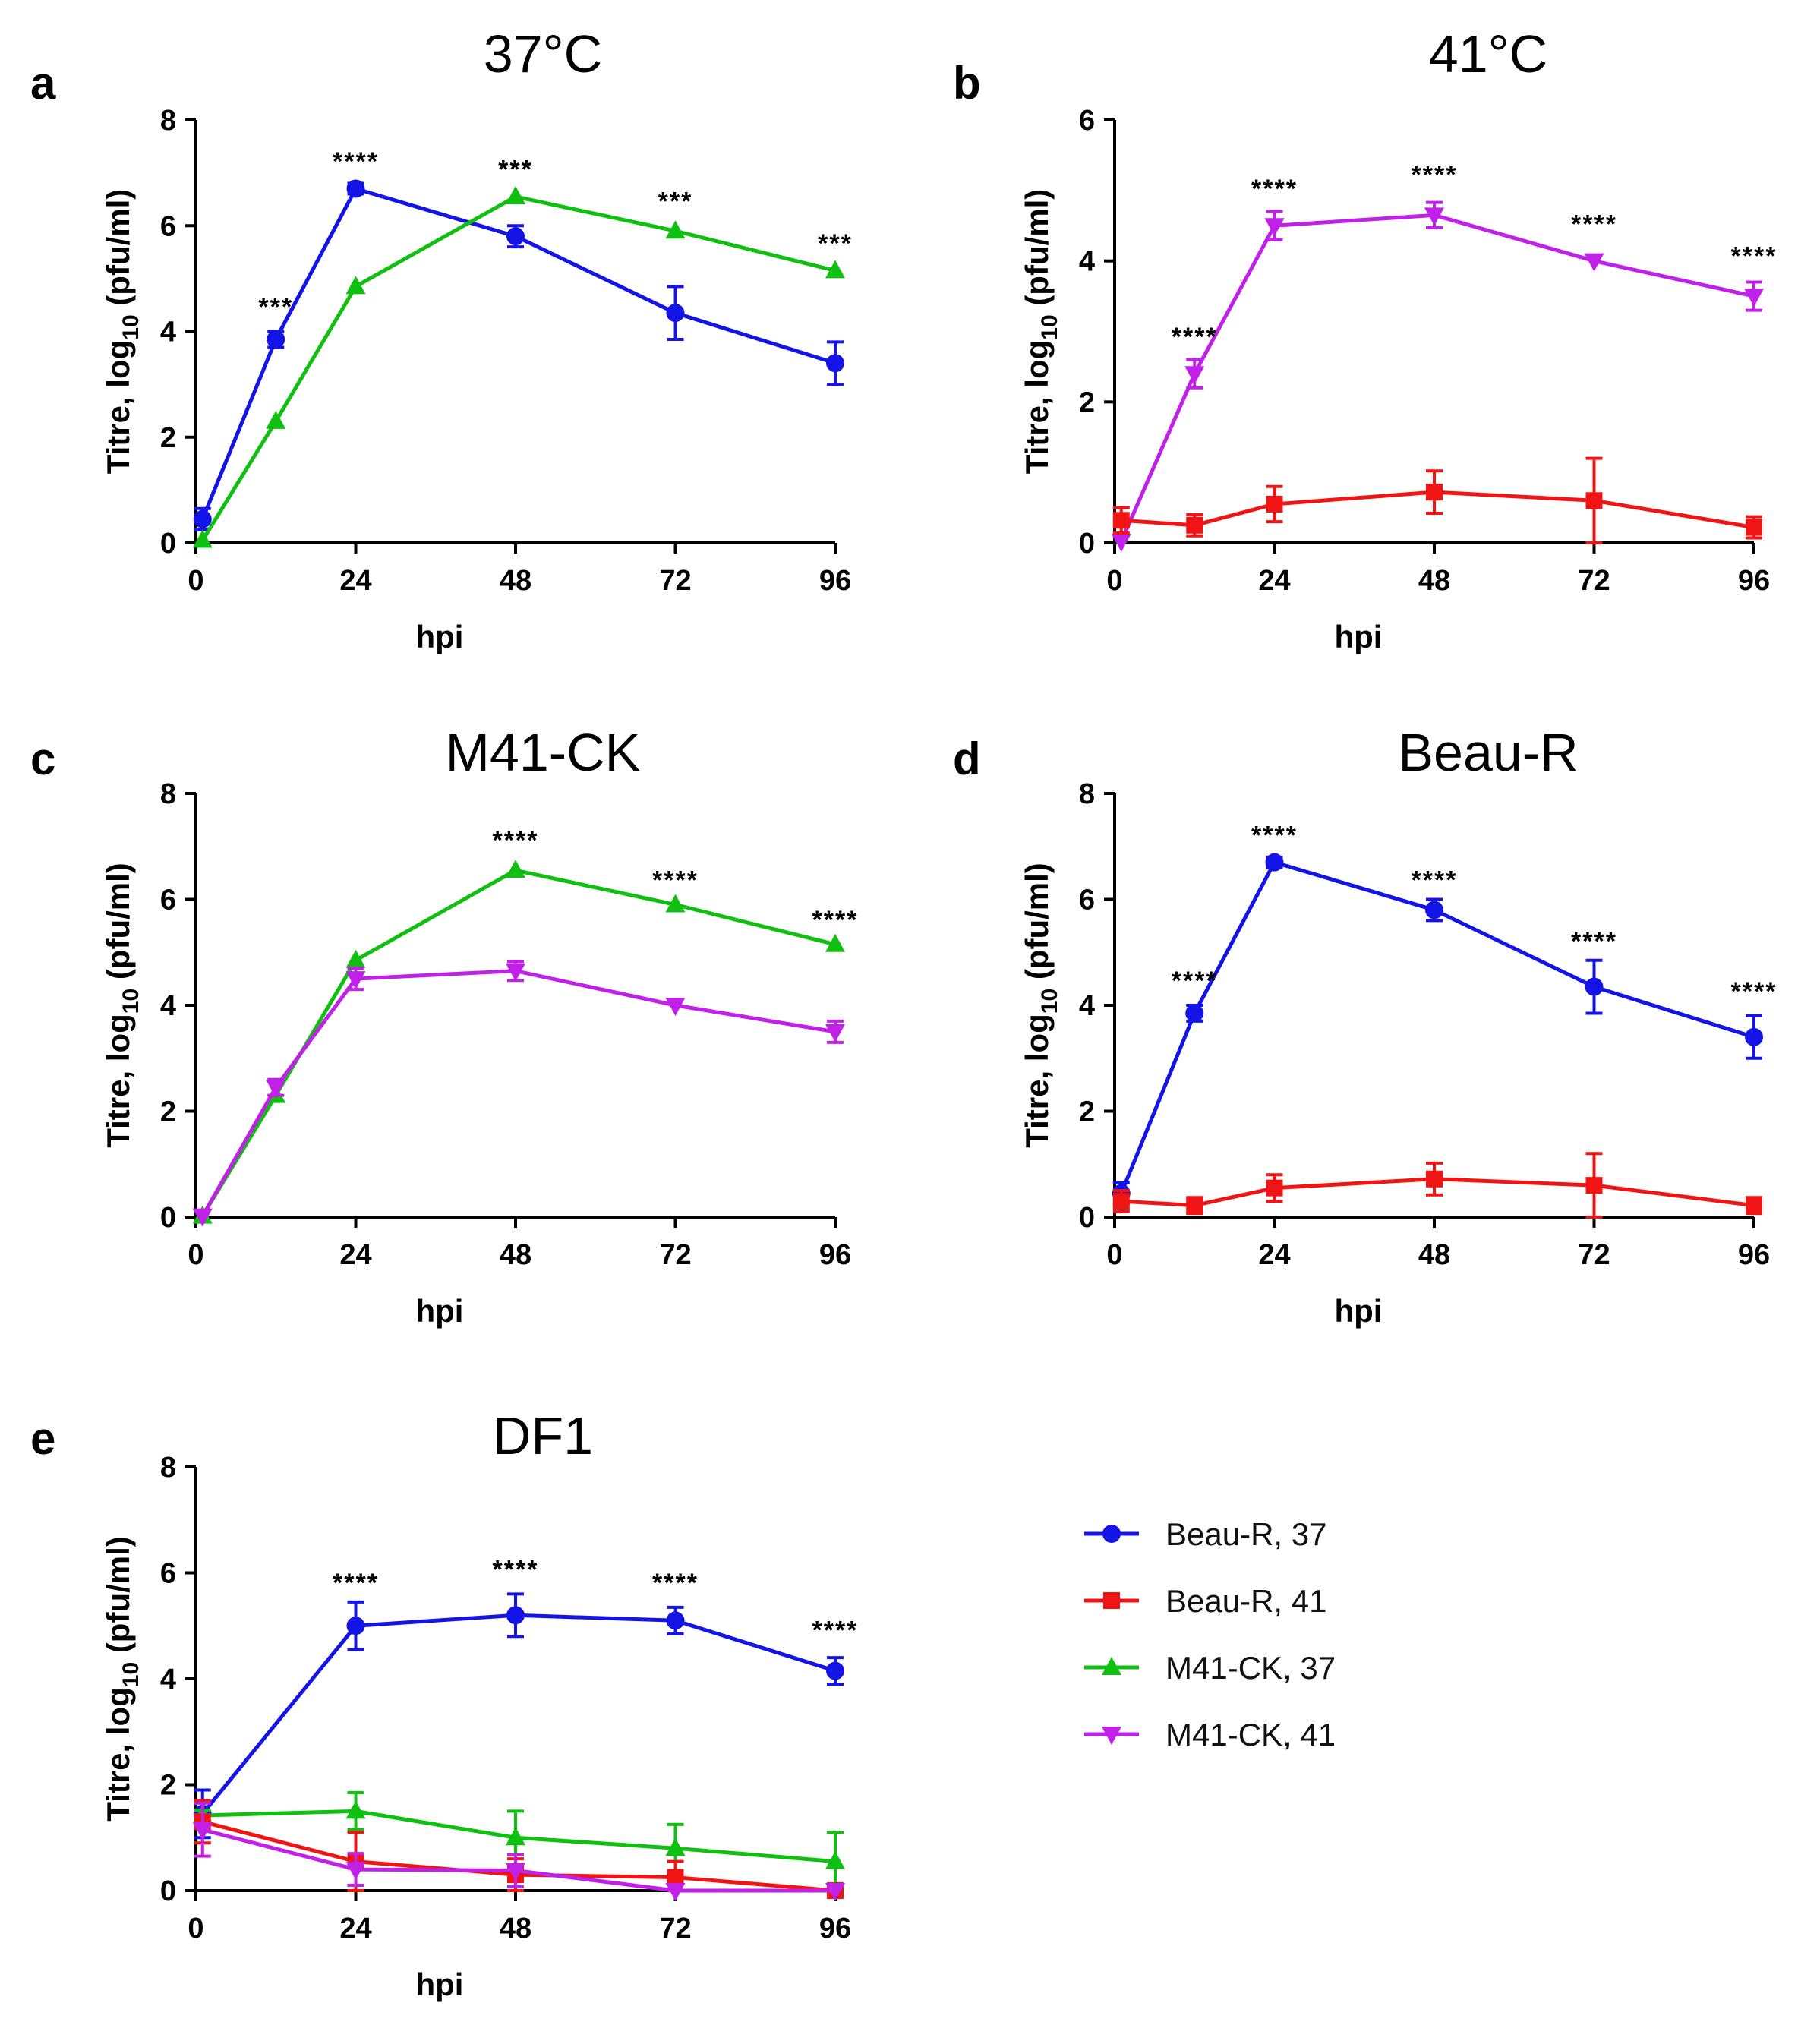 The width and height of the screenshot is (1820, 2025). What do you see at coordinates (515, 581) in the screenshot?
I see `x-tick-label: 48` at bounding box center [515, 581].